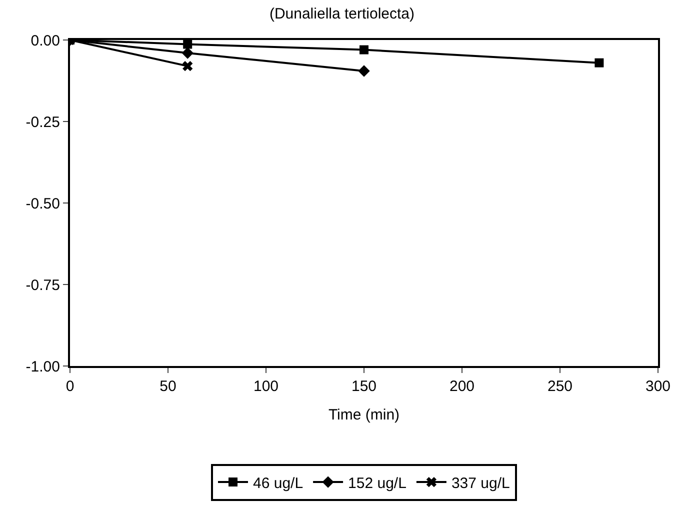  What do you see at coordinates (168, 386) in the screenshot?
I see `x-tick-label: 50` at bounding box center [168, 386].